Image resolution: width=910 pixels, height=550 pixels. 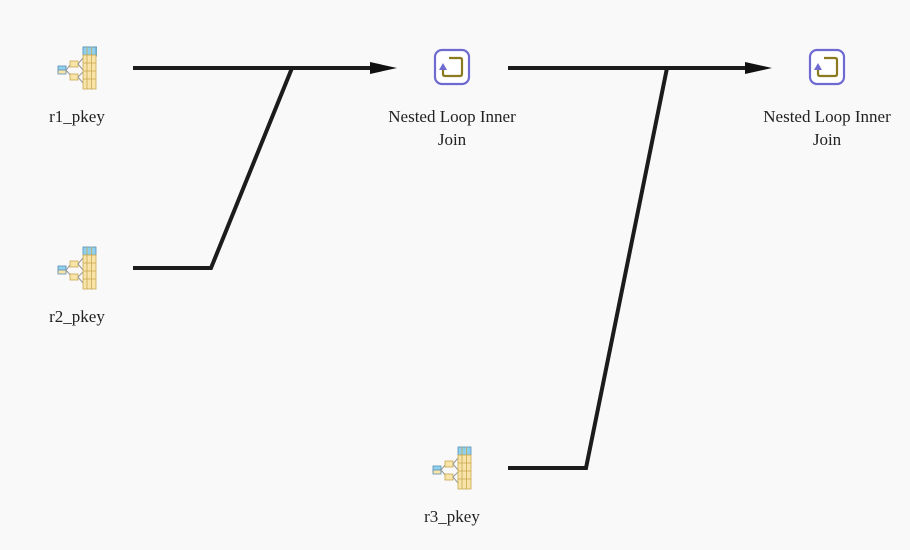 What do you see at coordinates (265, 68) in the screenshot?
I see `edge-r1-to-join1` at bounding box center [265, 68].